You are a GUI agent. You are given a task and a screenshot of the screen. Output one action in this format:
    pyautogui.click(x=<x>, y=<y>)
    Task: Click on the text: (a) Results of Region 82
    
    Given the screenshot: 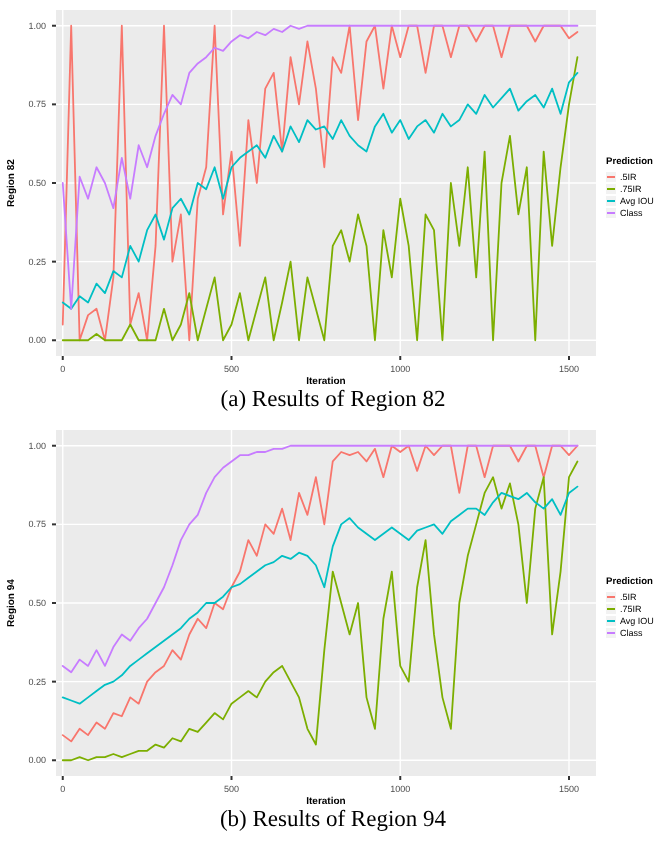 What is the action you would take?
    pyautogui.click(x=333, y=400)
    